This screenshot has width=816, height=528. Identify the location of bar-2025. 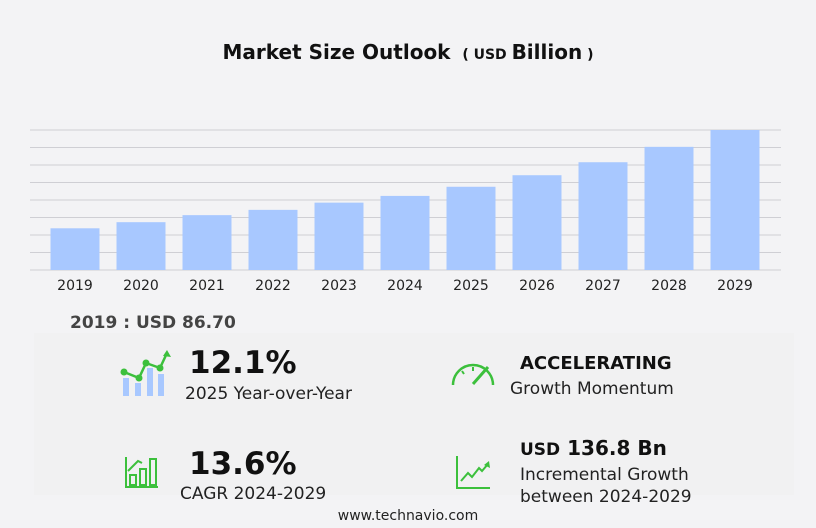
(471, 228).